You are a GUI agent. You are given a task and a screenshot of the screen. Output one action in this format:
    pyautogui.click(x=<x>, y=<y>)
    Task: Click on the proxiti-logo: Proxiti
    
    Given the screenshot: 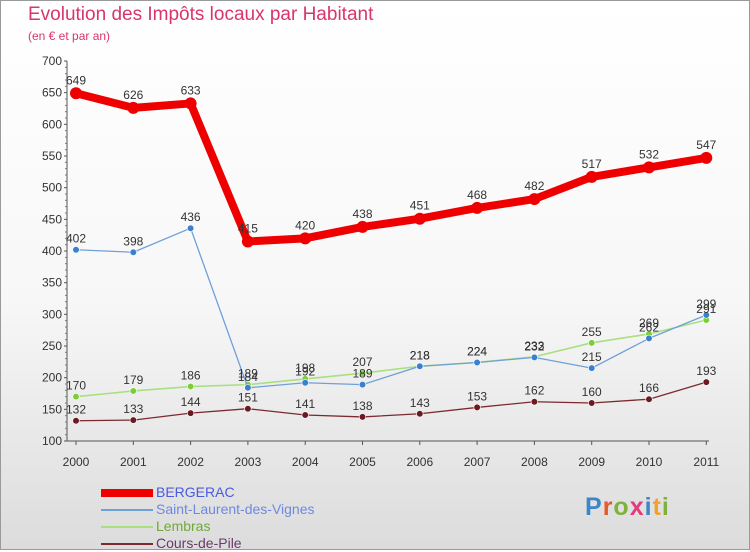 What is the action you would take?
    pyautogui.click(x=627, y=507)
    